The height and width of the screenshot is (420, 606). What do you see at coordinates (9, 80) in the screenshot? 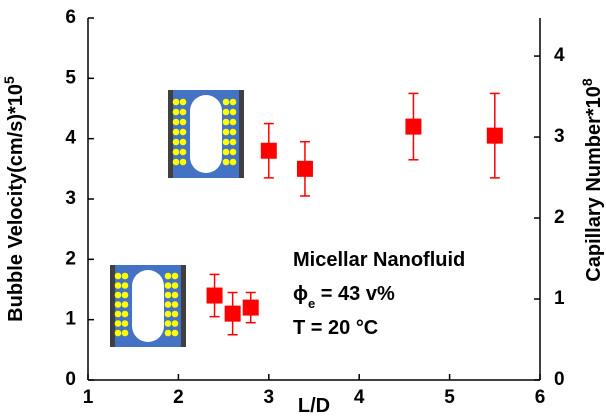
I see `y-axis-title-exponent: 5` at bounding box center [9, 80].